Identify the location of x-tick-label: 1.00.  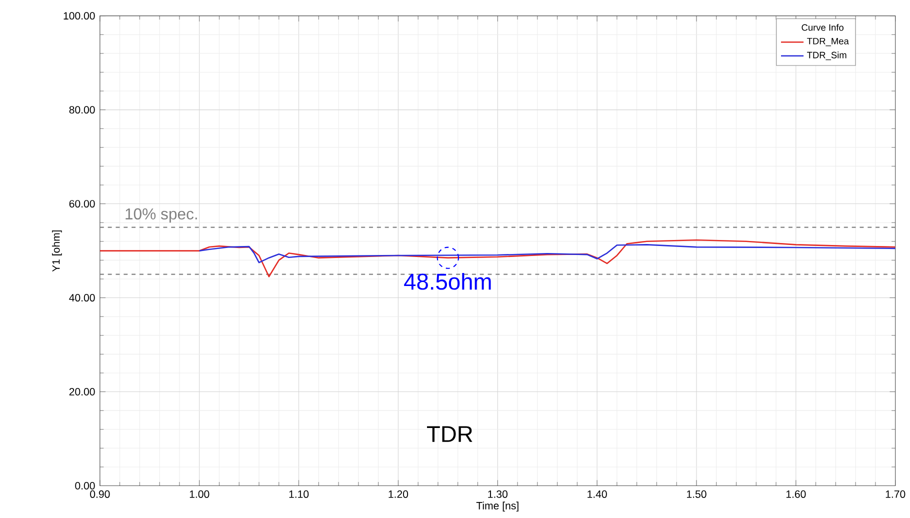
(200, 494).